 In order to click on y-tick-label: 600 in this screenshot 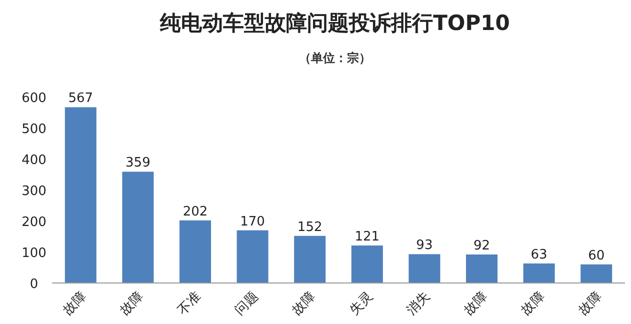, I will do `click(34, 98)`.